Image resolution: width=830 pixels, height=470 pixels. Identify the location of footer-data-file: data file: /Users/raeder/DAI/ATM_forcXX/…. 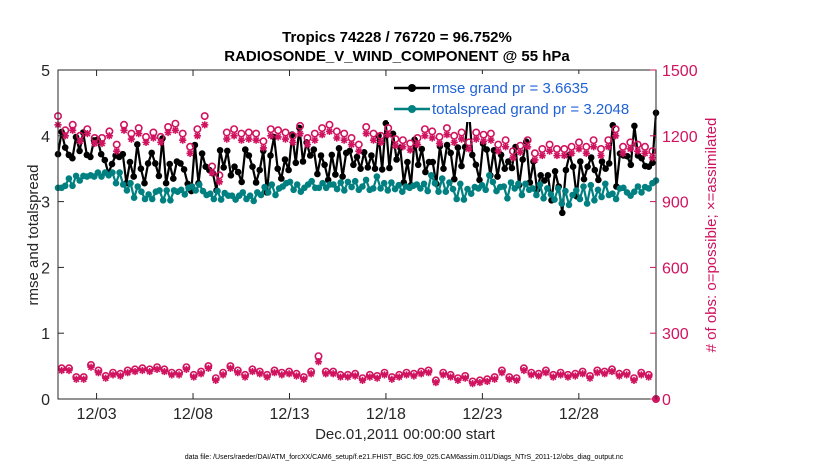
(404, 457).